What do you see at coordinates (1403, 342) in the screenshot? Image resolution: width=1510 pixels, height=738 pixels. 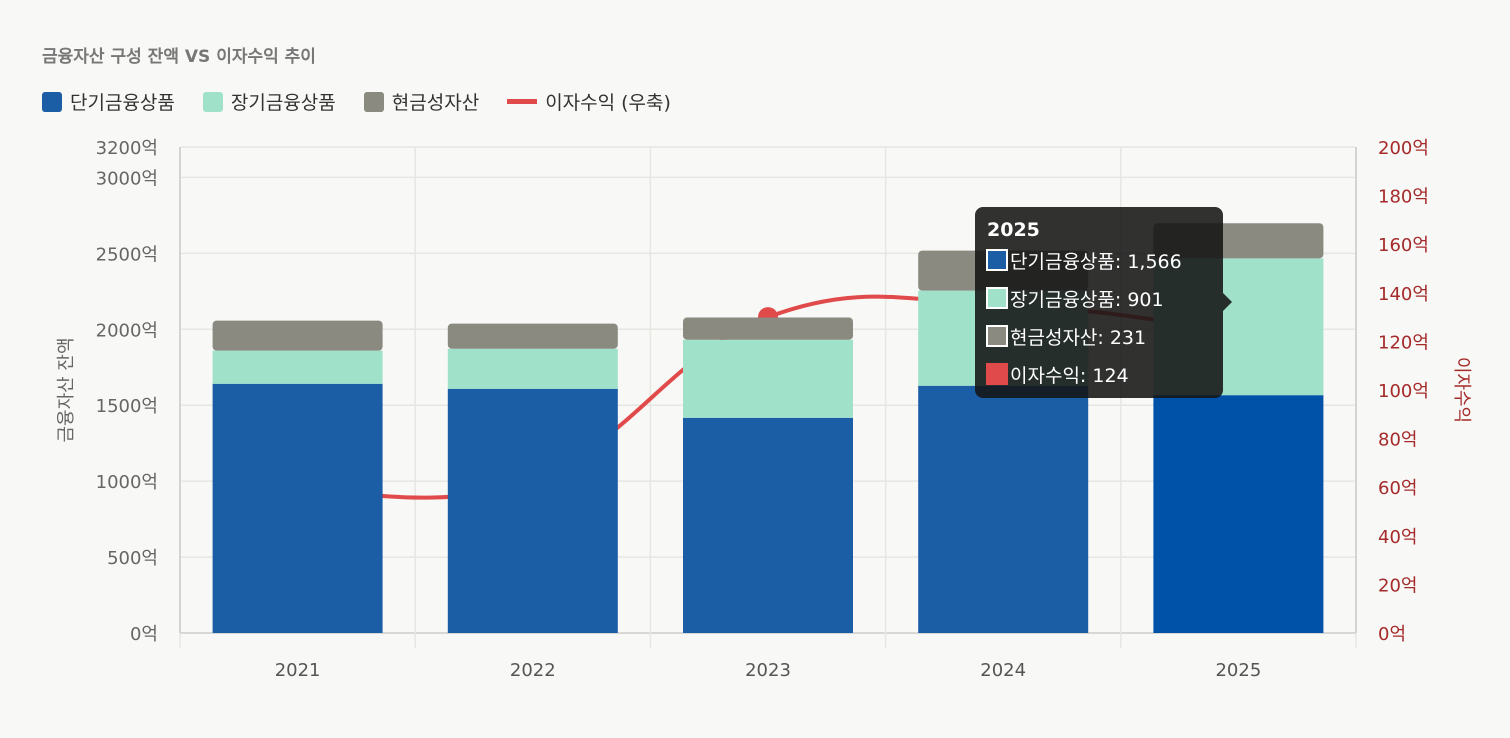 I see `y2-tick-label: 120억` at bounding box center [1403, 342].